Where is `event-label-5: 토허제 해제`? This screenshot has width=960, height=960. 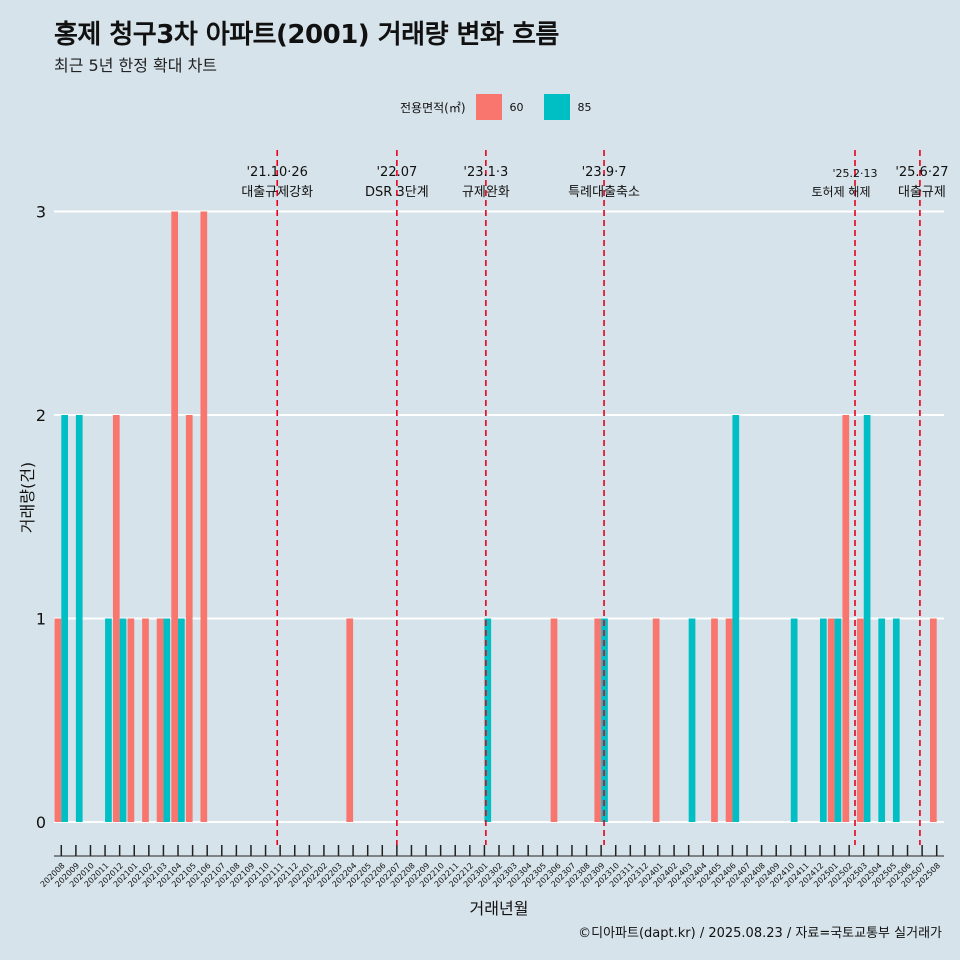 event-label-5: 토허제 해제 is located at coordinates (840, 192).